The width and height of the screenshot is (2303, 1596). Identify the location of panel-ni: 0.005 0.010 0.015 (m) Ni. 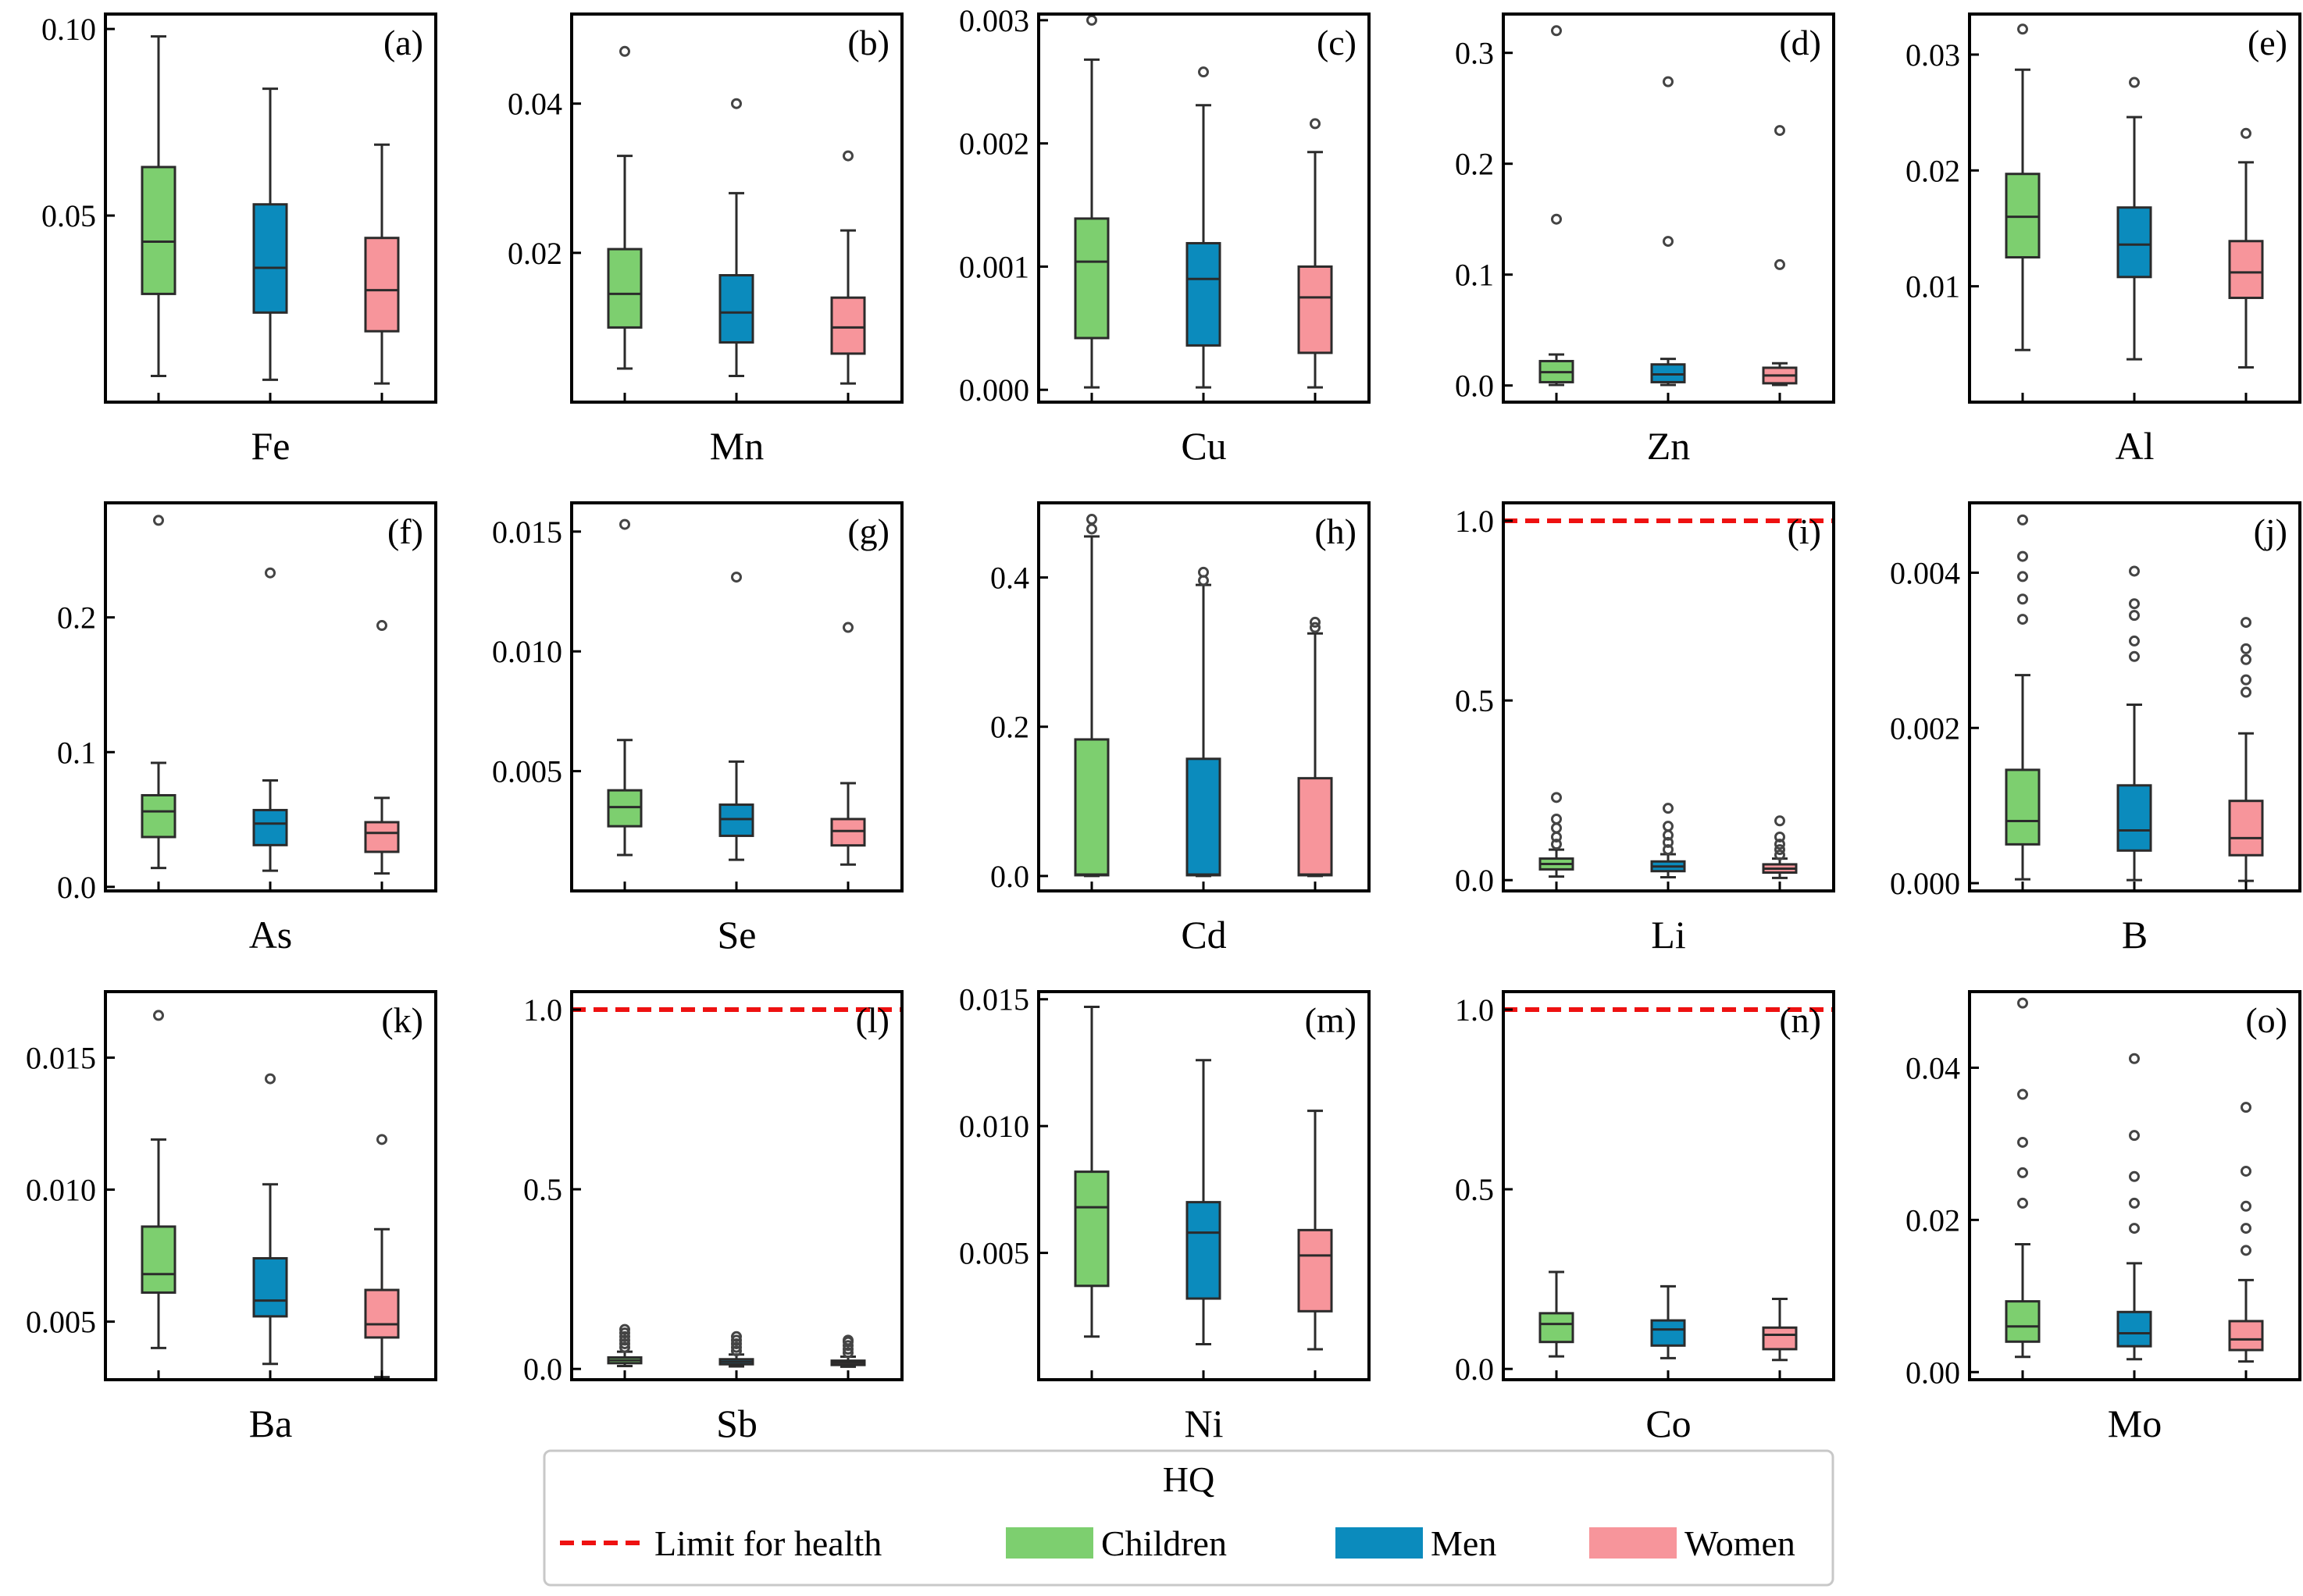
(1165, 1213).